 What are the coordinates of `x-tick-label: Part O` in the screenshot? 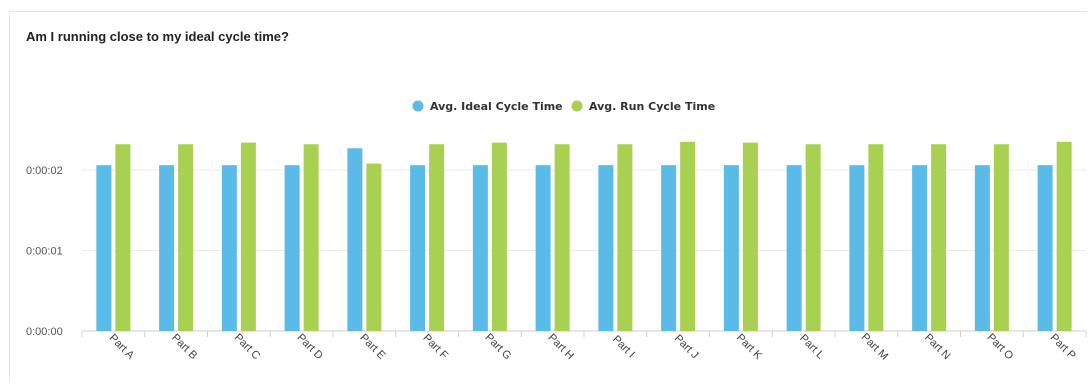 It's located at (1000, 346).